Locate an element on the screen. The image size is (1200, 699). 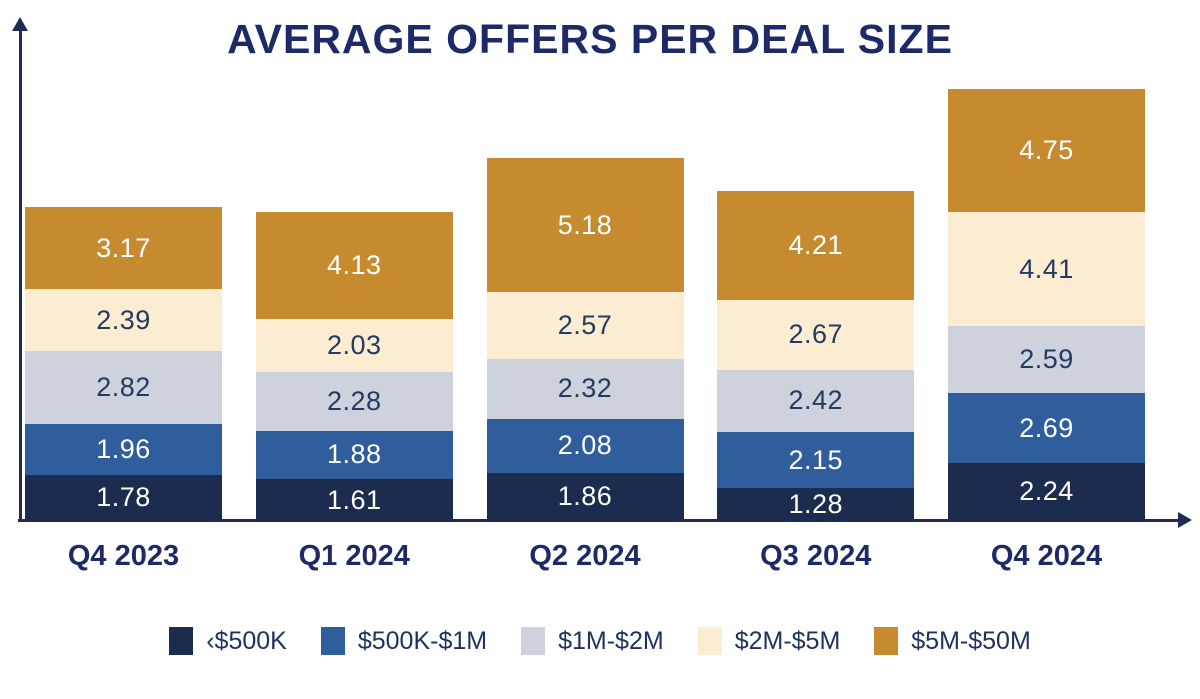
bar-segment-1m-2m: 2.32 is located at coordinates (585, 388).